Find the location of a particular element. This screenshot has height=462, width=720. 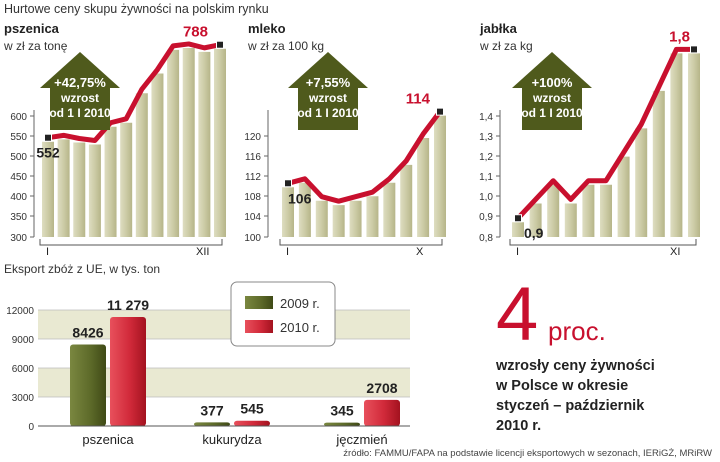

chart-title: pszenica is located at coordinates (32, 28).